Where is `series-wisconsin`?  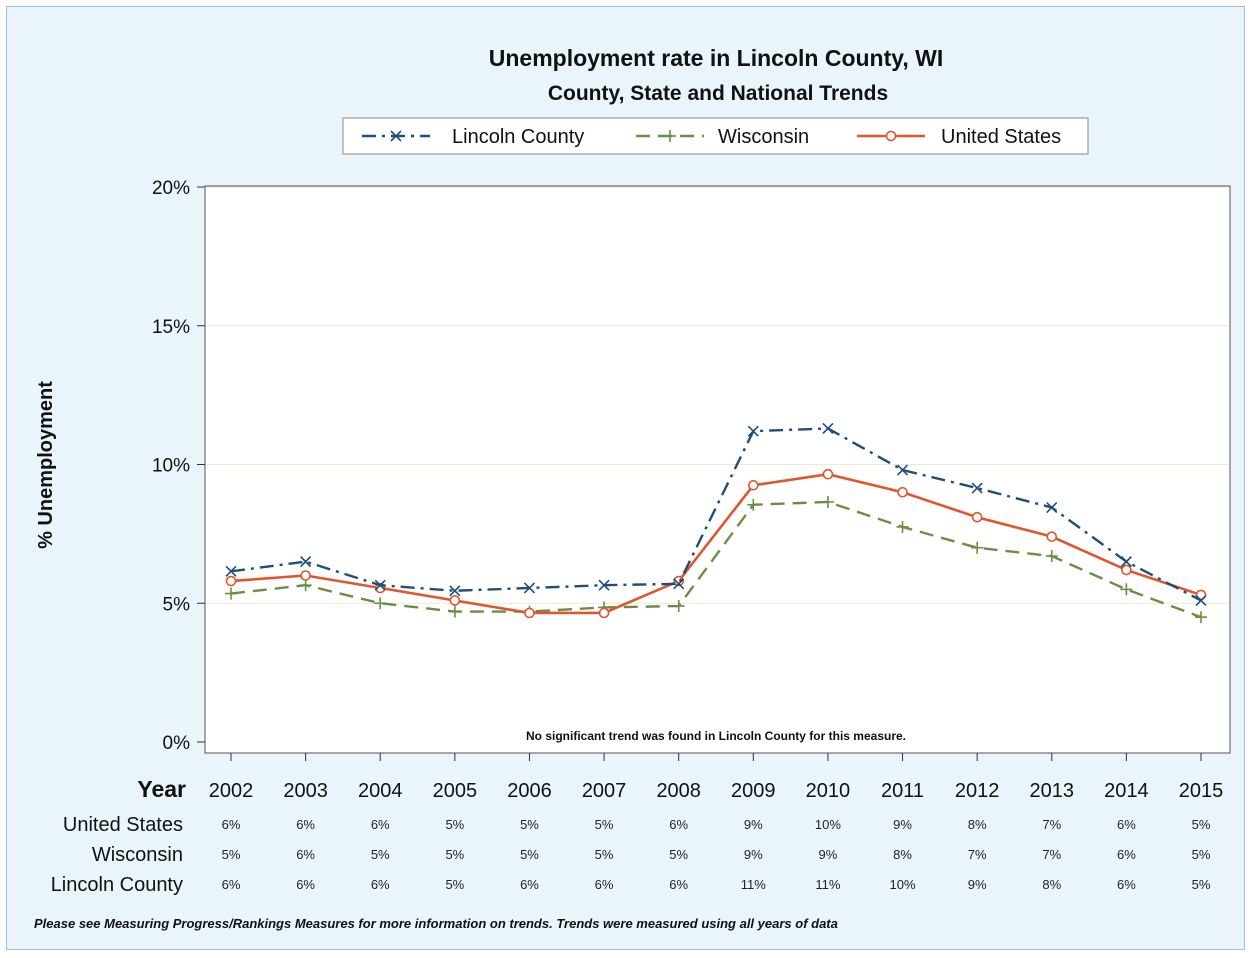
series-wisconsin is located at coordinates (716, 559).